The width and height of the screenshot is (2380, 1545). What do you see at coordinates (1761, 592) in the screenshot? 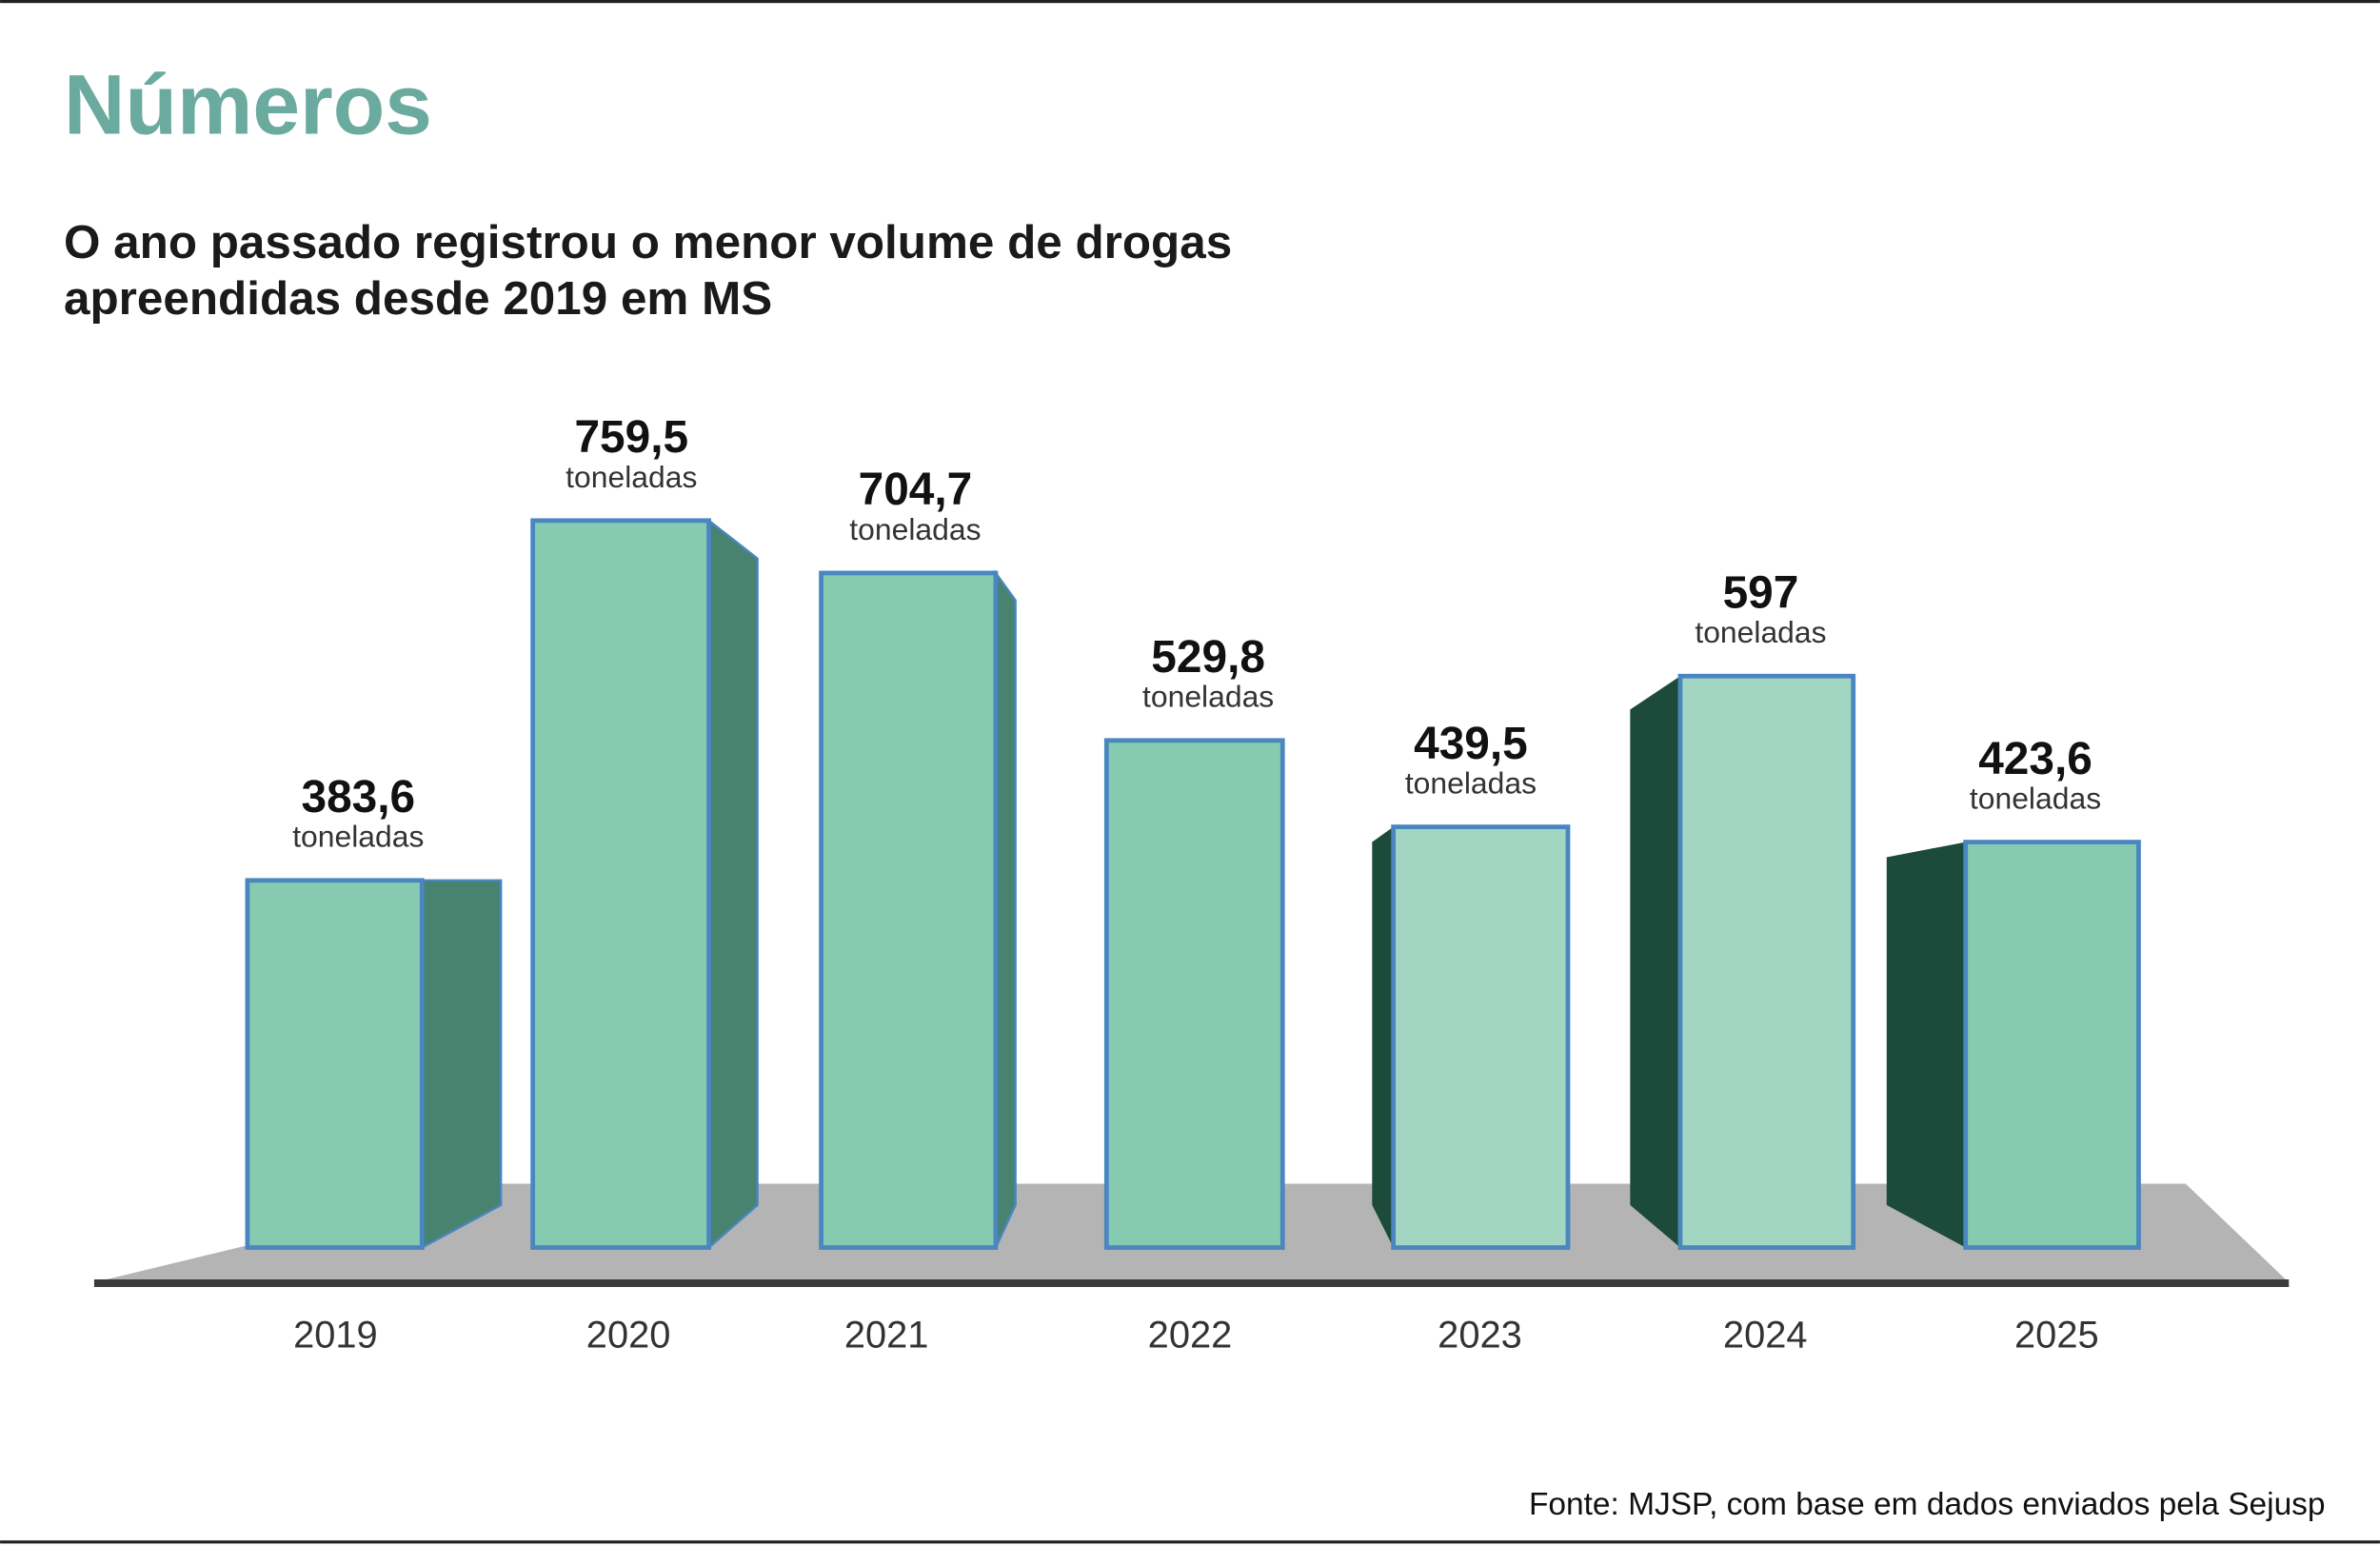
I see `value-label: 597` at bounding box center [1761, 592].